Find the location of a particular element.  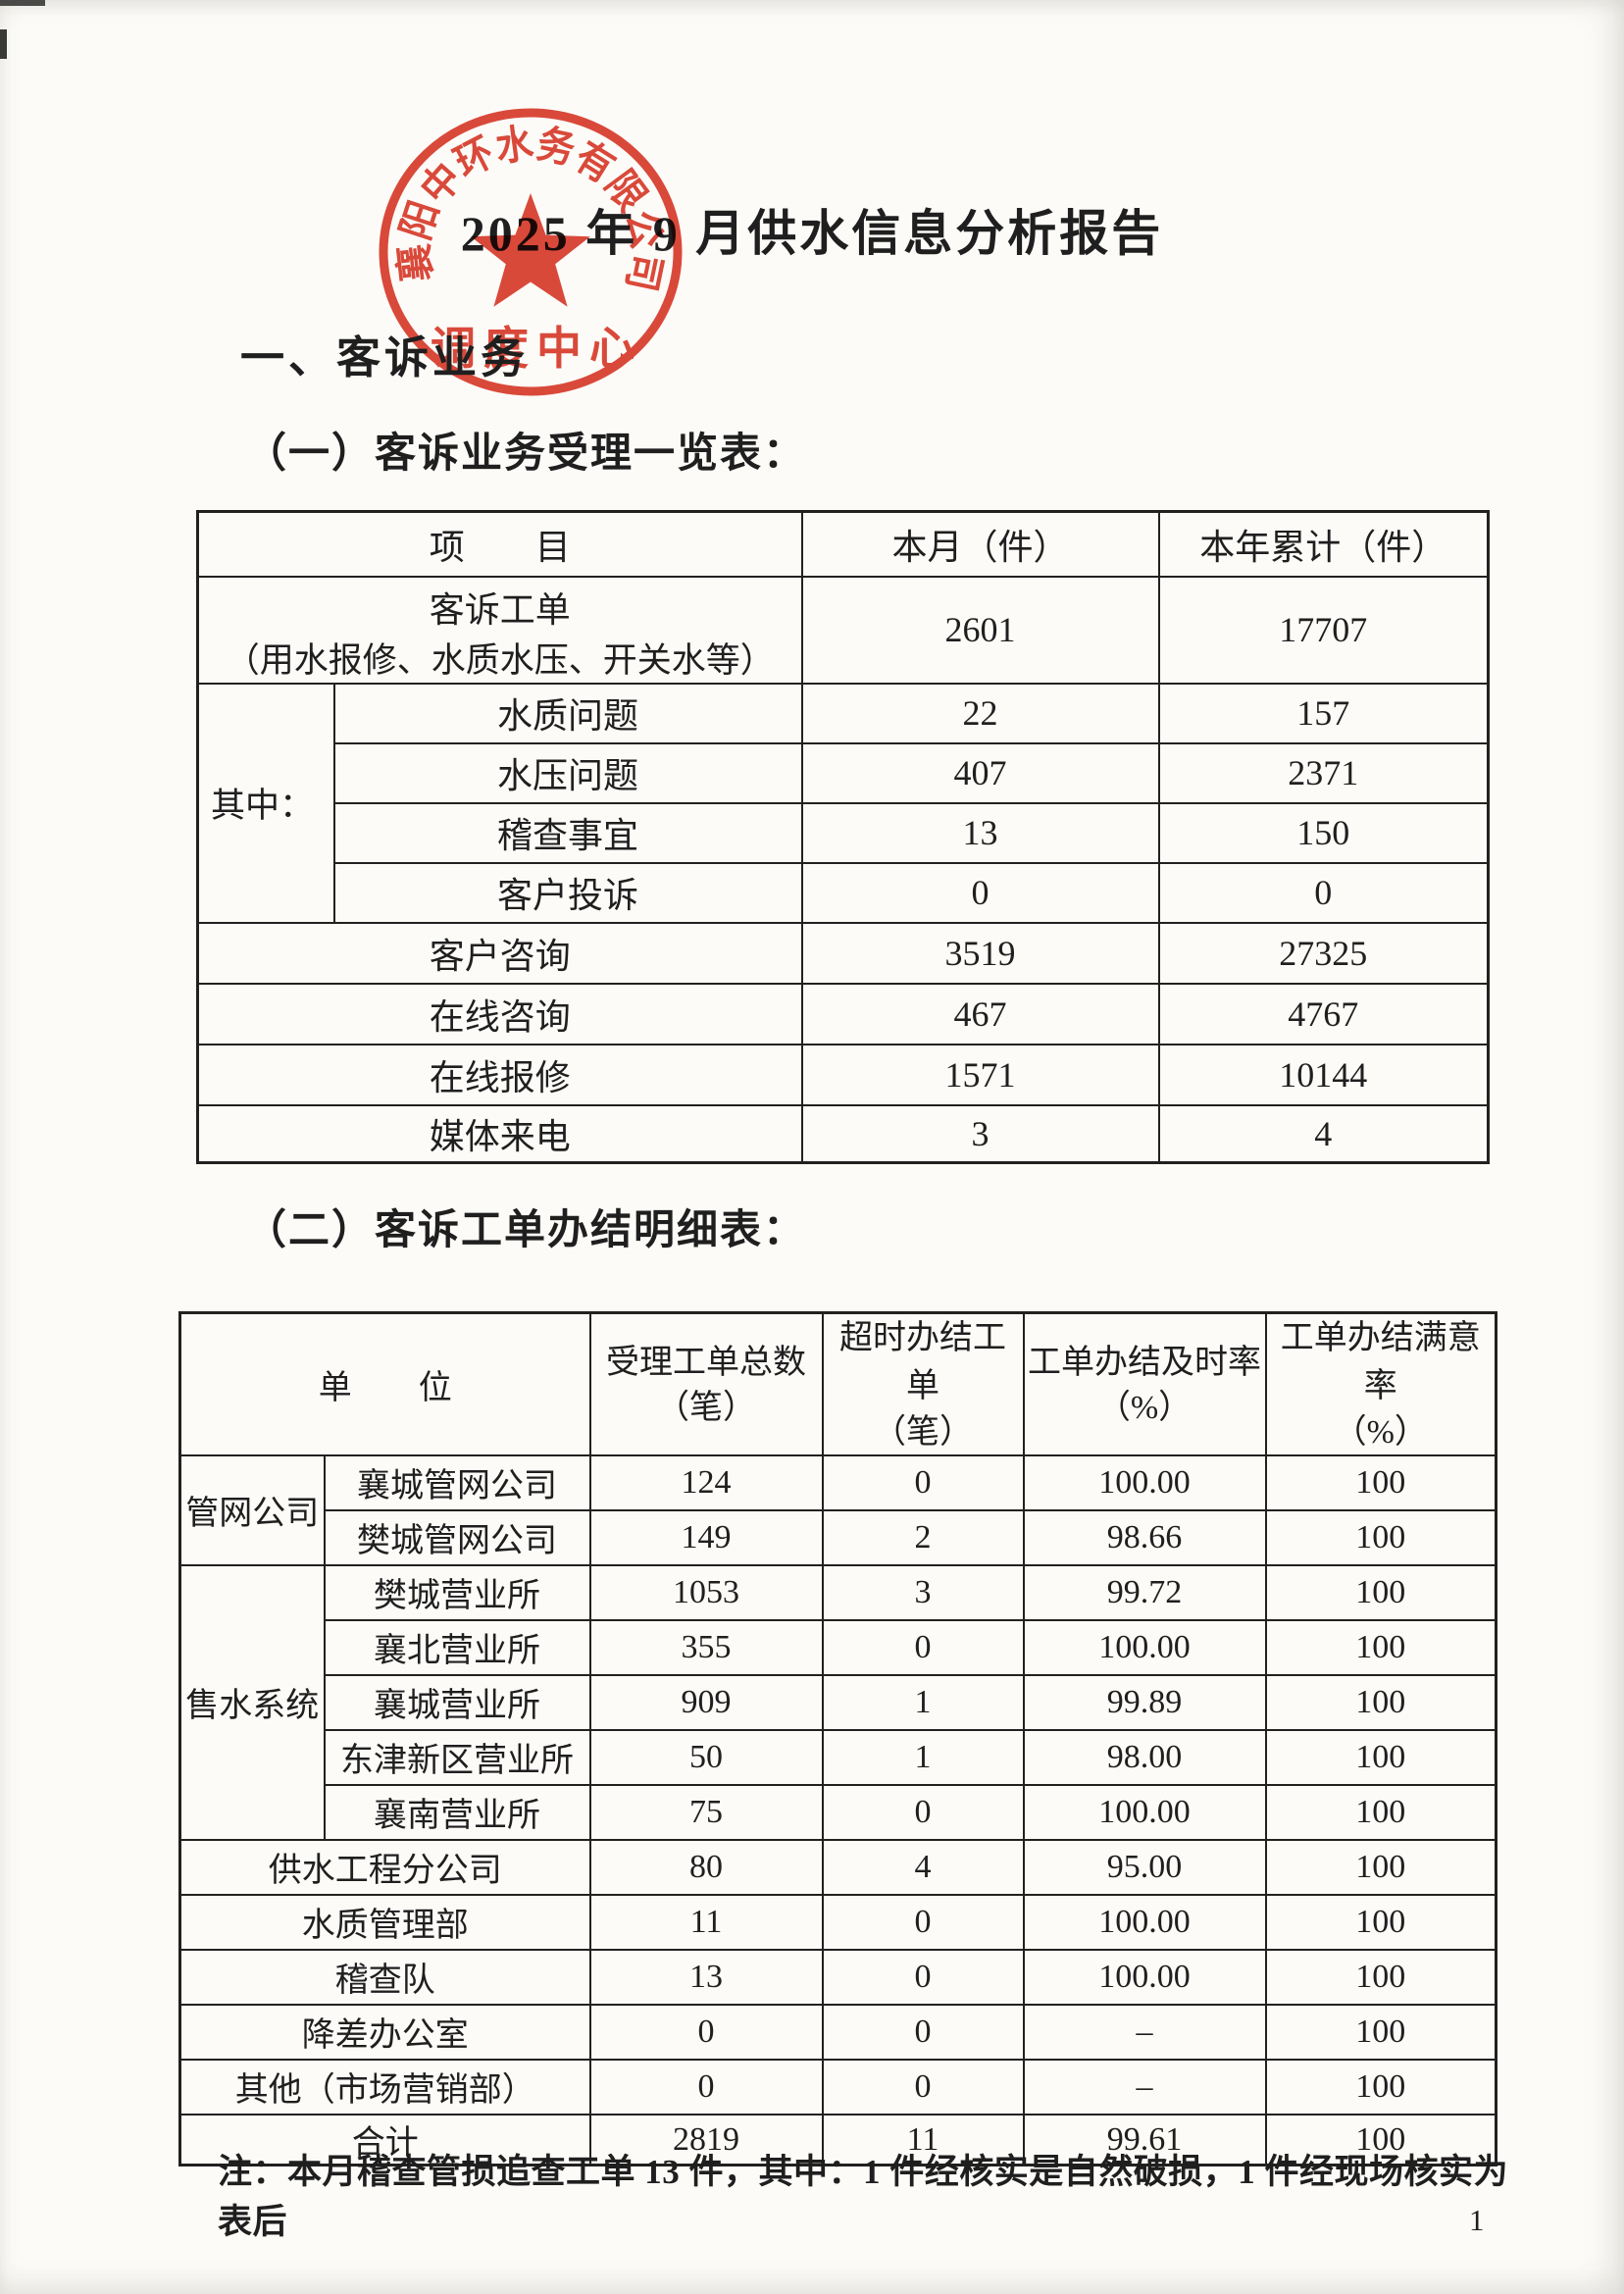

cell-label: 稽查事宜 is located at coordinates (567, 832).